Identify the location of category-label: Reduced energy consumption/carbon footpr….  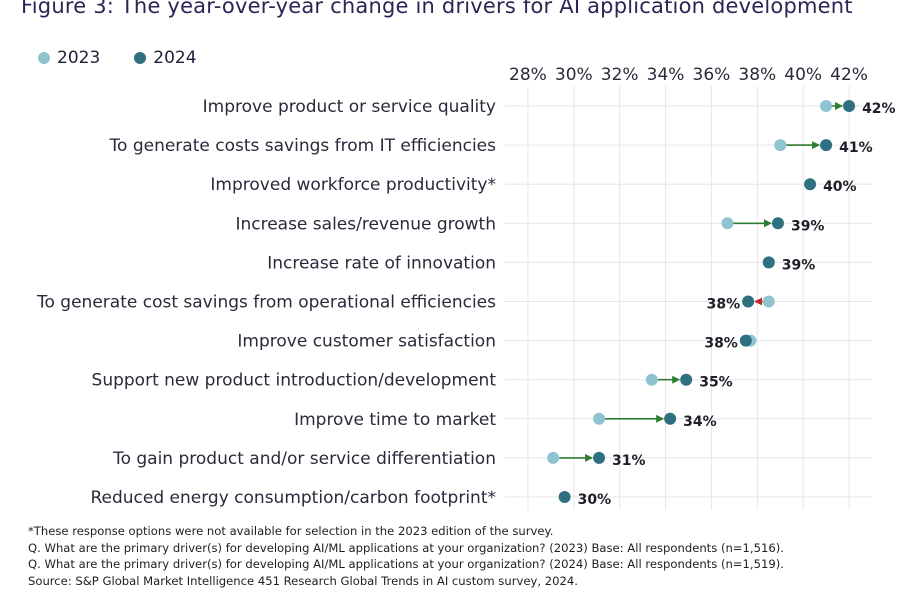
(293, 498).